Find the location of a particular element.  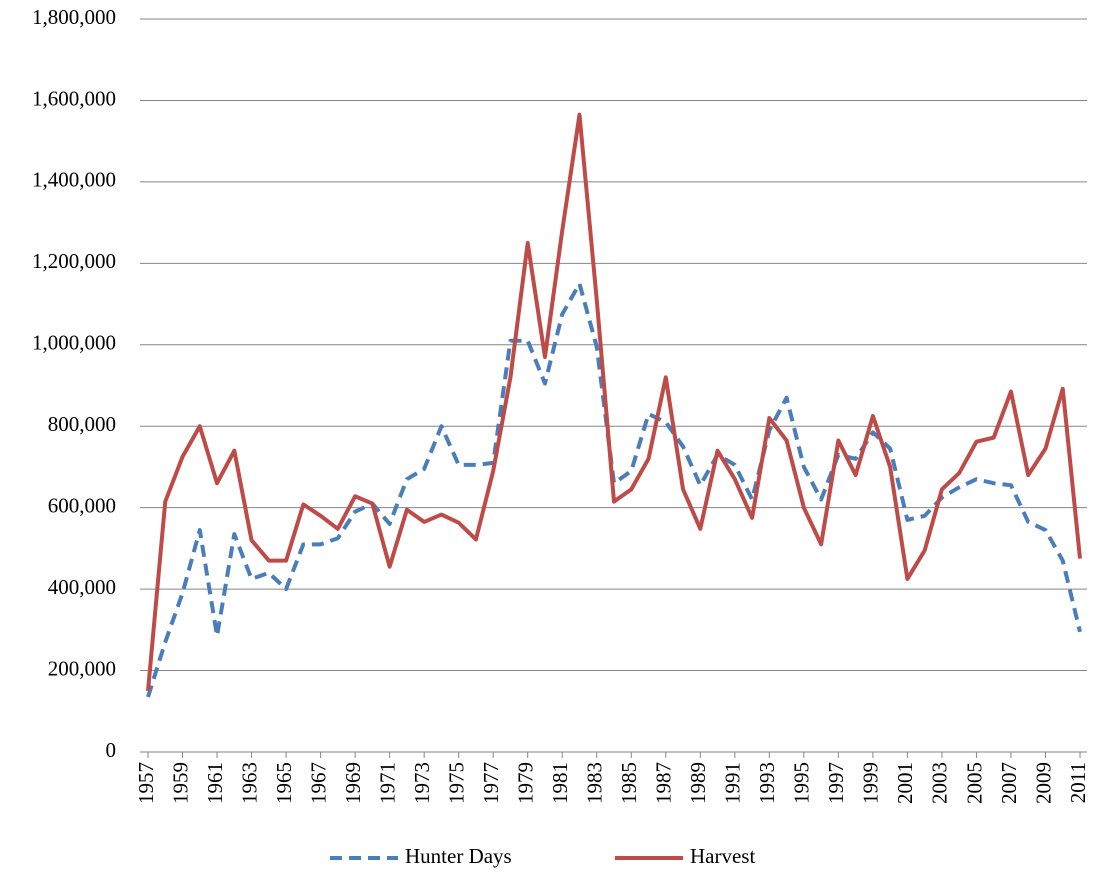

x-tick-label: 2009 is located at coordinates (1043, 783).